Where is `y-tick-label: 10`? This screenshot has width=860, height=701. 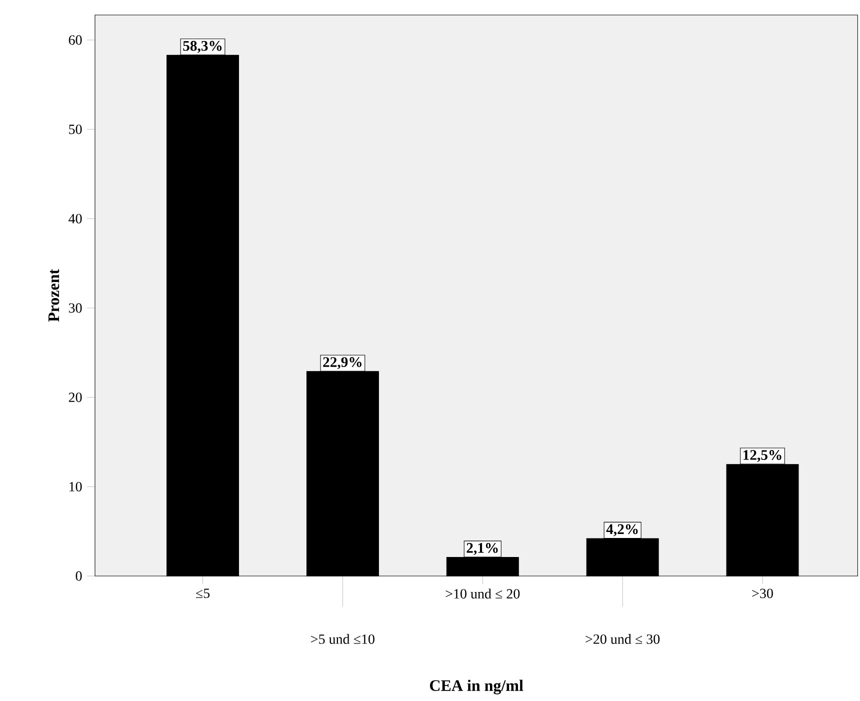 y-tick-label: 10 is located at coordinates (76, 487).